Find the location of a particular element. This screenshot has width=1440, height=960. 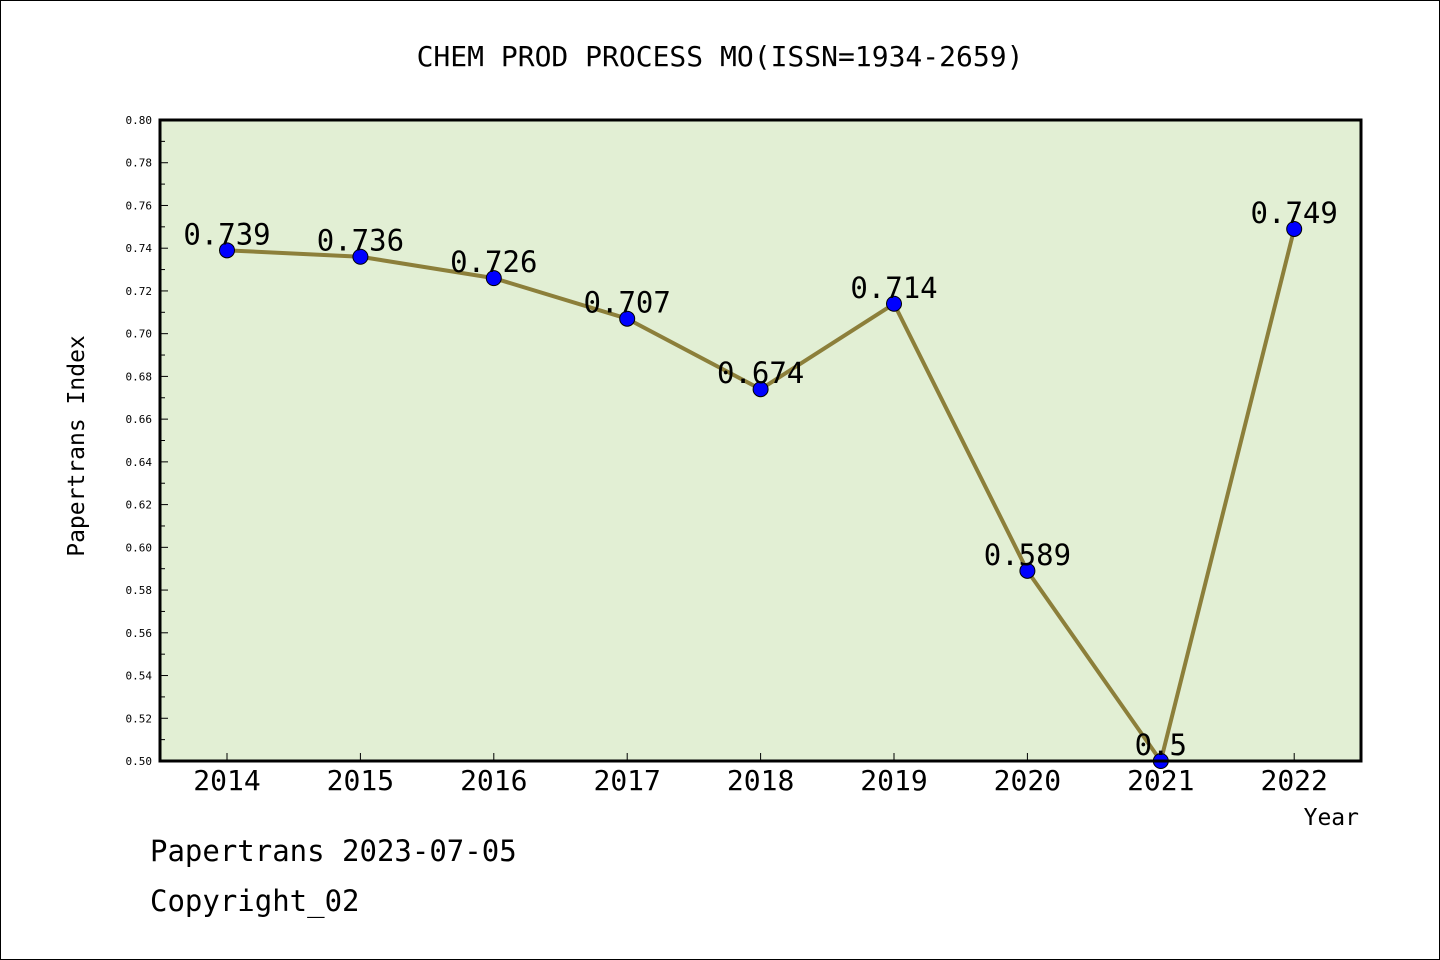

data-label: 0.674 is located at coordinates (760, 373).